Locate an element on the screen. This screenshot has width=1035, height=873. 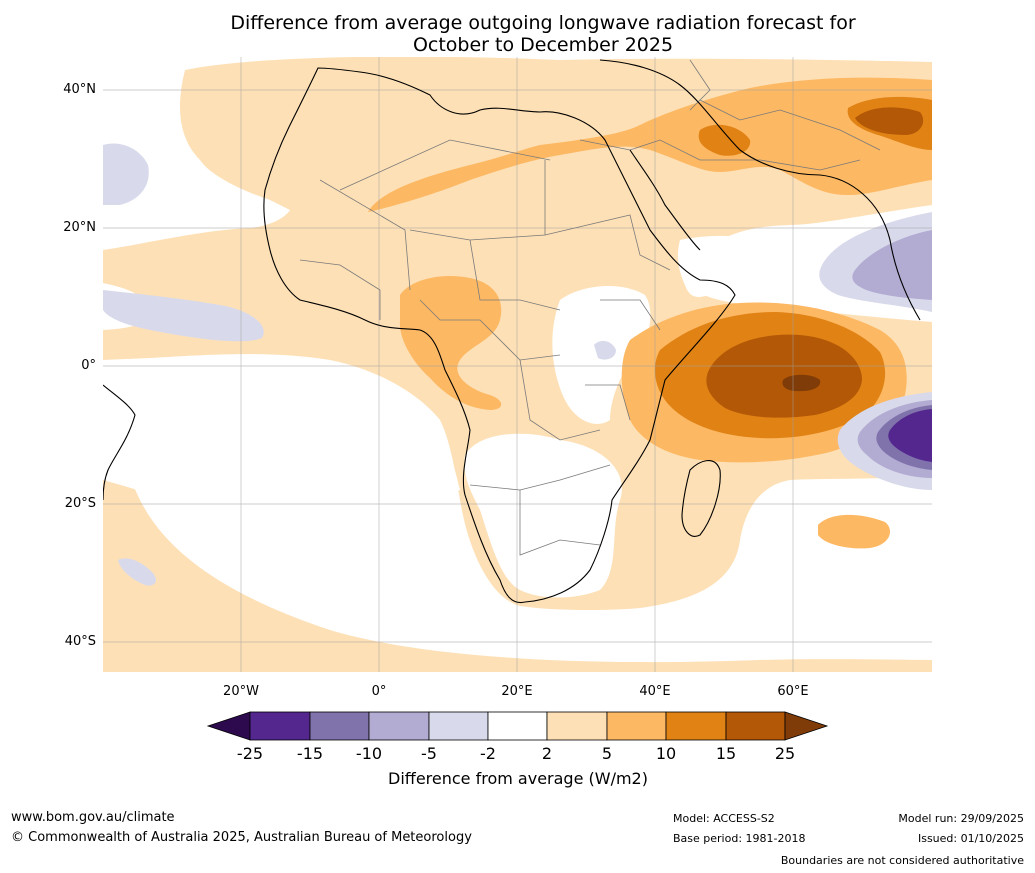
anomaly-region-minus-2-to-minus-5-atlantic-north is located at coordinates (126, 174).